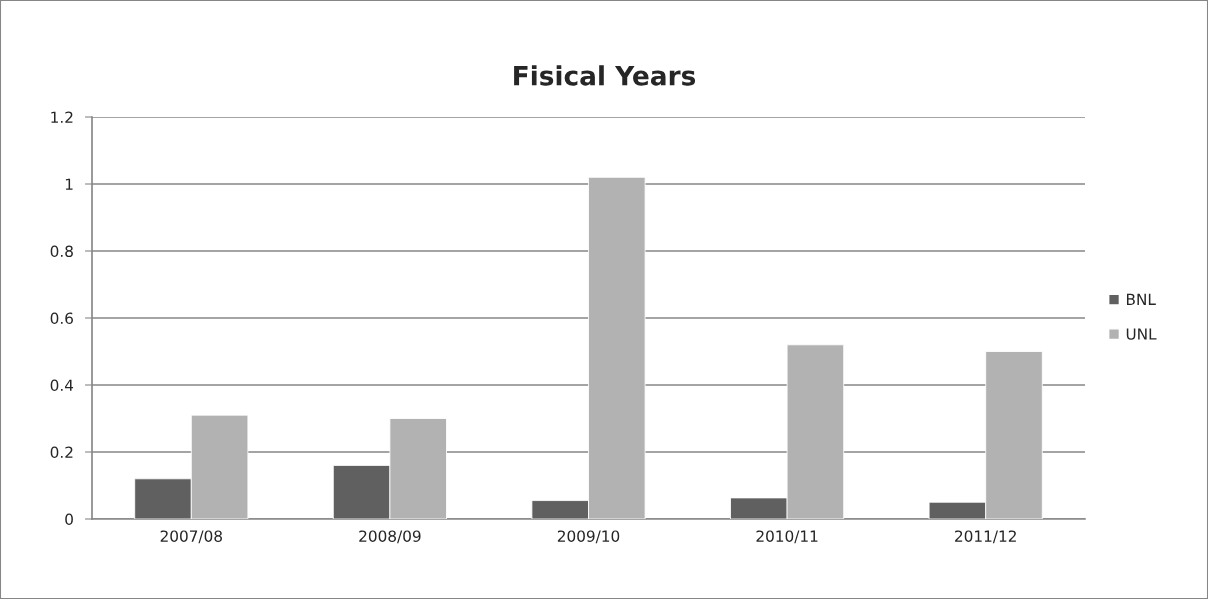 The width and height of the screenshot is (1208, 599). What do you see at coordinates (61, 251) in the screenshot?
I see `y-tick-label: 0.8` at bounding box center [61, 251].